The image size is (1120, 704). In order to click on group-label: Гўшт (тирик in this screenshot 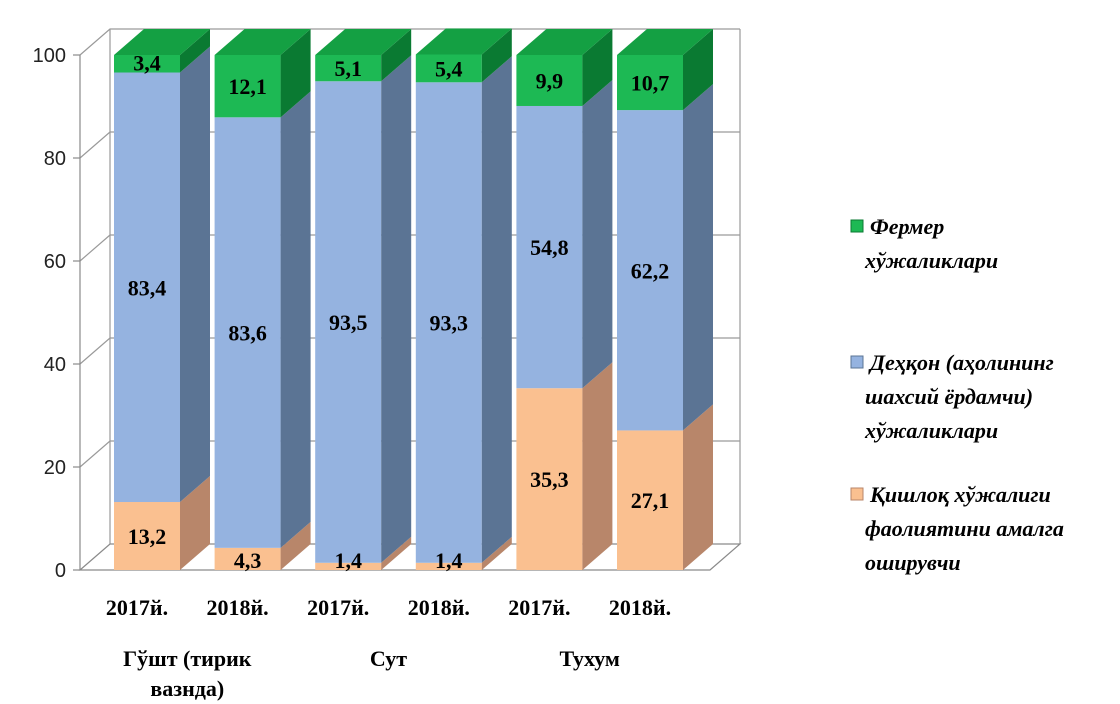, I will do `click(187, 658)`.